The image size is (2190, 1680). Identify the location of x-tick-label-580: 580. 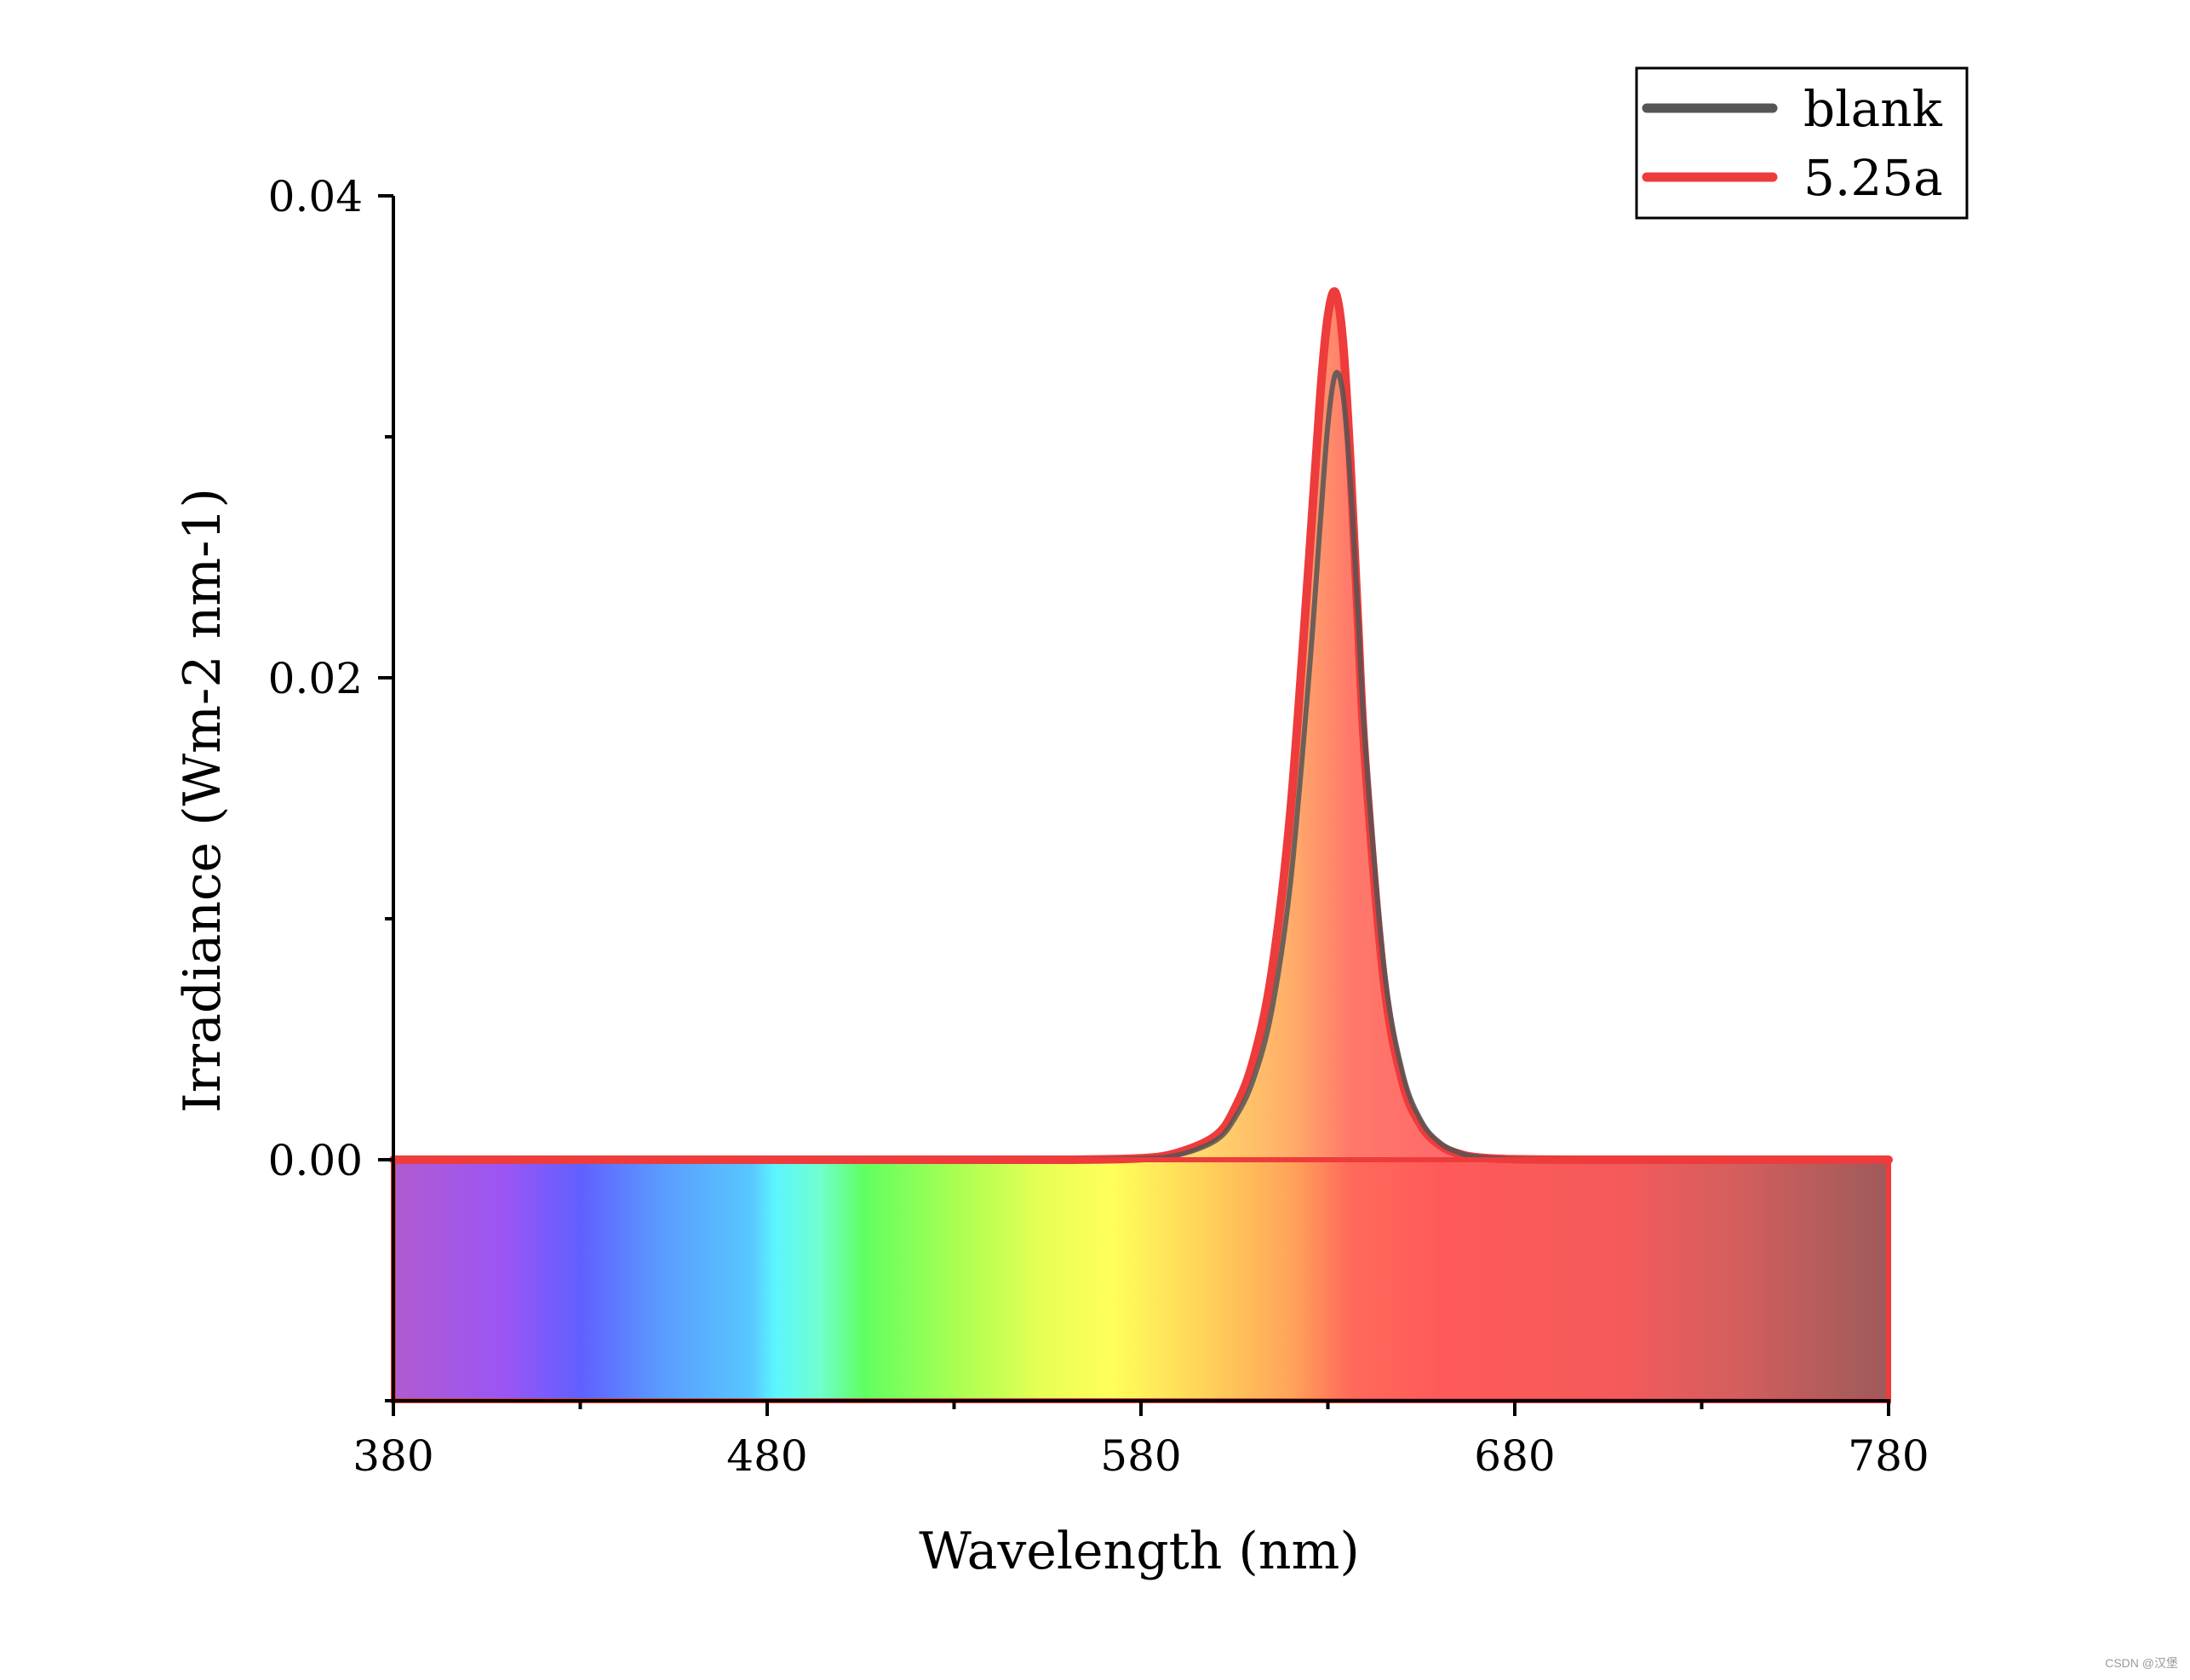
(1140, 1456).